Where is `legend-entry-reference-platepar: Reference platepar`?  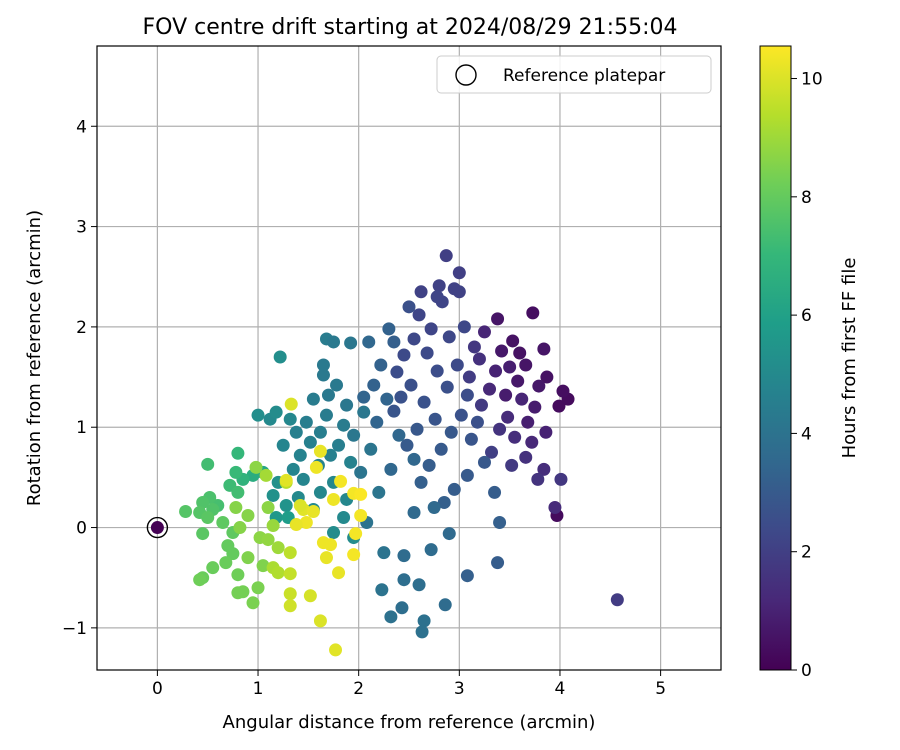
legend-entry-reference-platepar: Reference platepar is located at coordinates (584, 76).